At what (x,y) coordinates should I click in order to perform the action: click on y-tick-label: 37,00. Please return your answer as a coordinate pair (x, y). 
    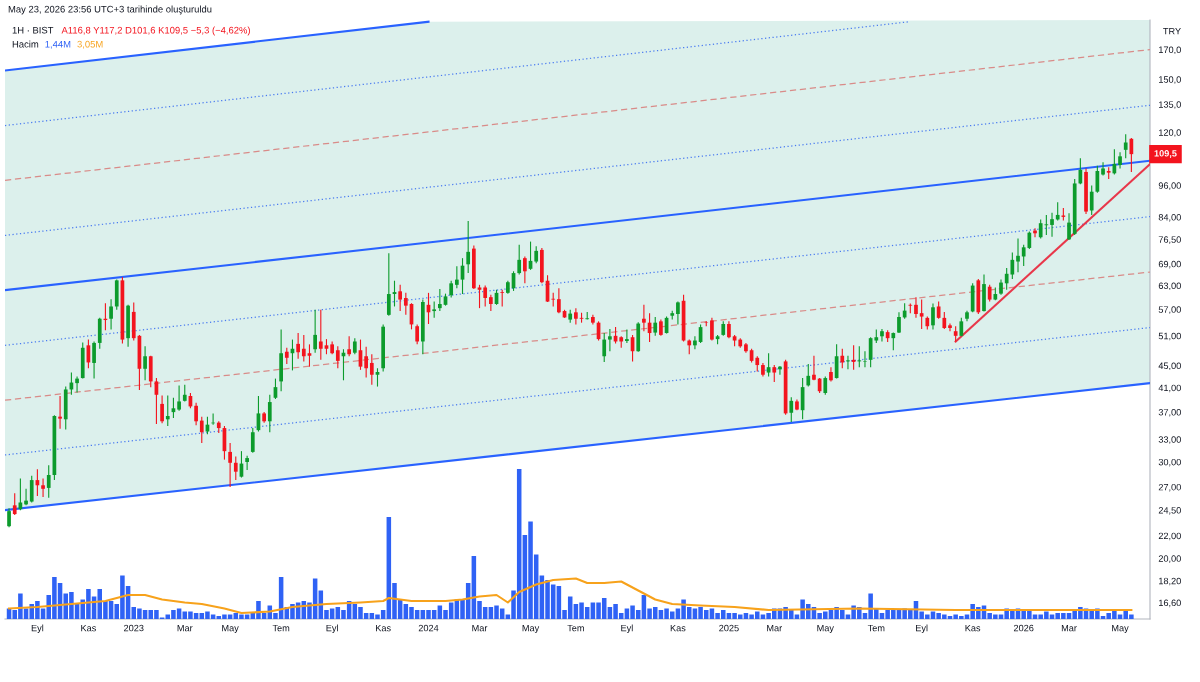
    Looking at the image, I should click on (1169, 413).